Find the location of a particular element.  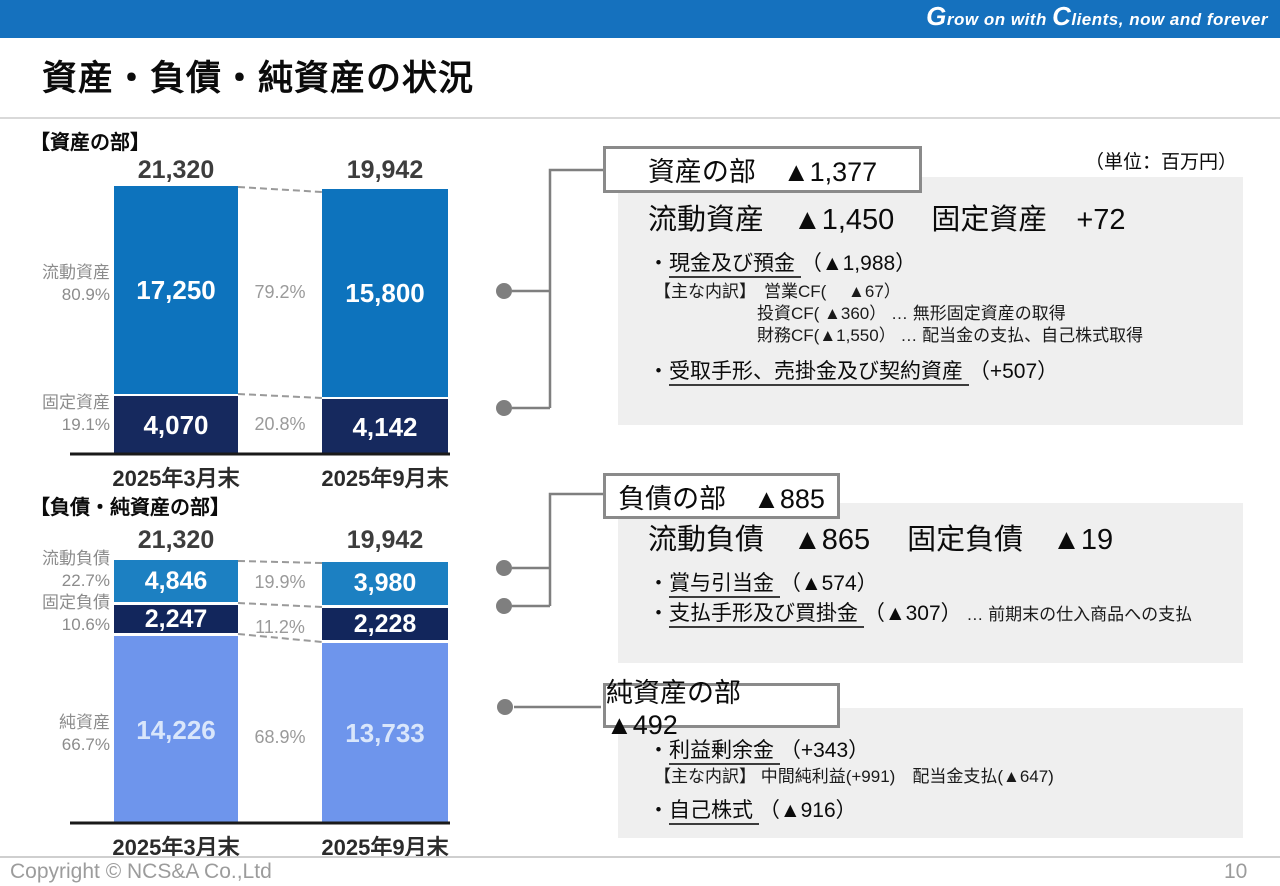

assets-bar1-total: 21,320 is located at coordinates (176, 170).